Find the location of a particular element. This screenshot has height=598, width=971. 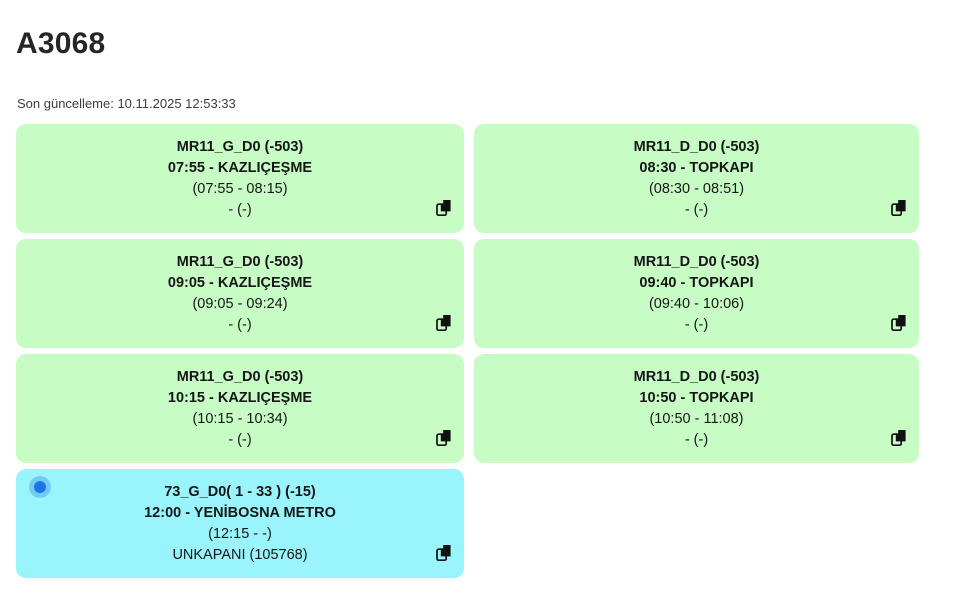

trip-departure-destination: 10:50 - TOPKAPI is located at coordinates (696, 397).